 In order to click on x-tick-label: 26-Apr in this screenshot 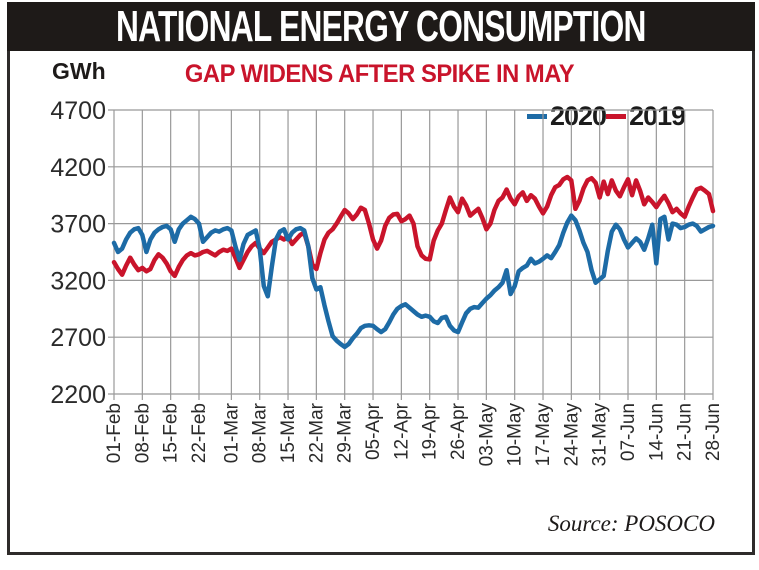, I will do `click(458, 431)`.